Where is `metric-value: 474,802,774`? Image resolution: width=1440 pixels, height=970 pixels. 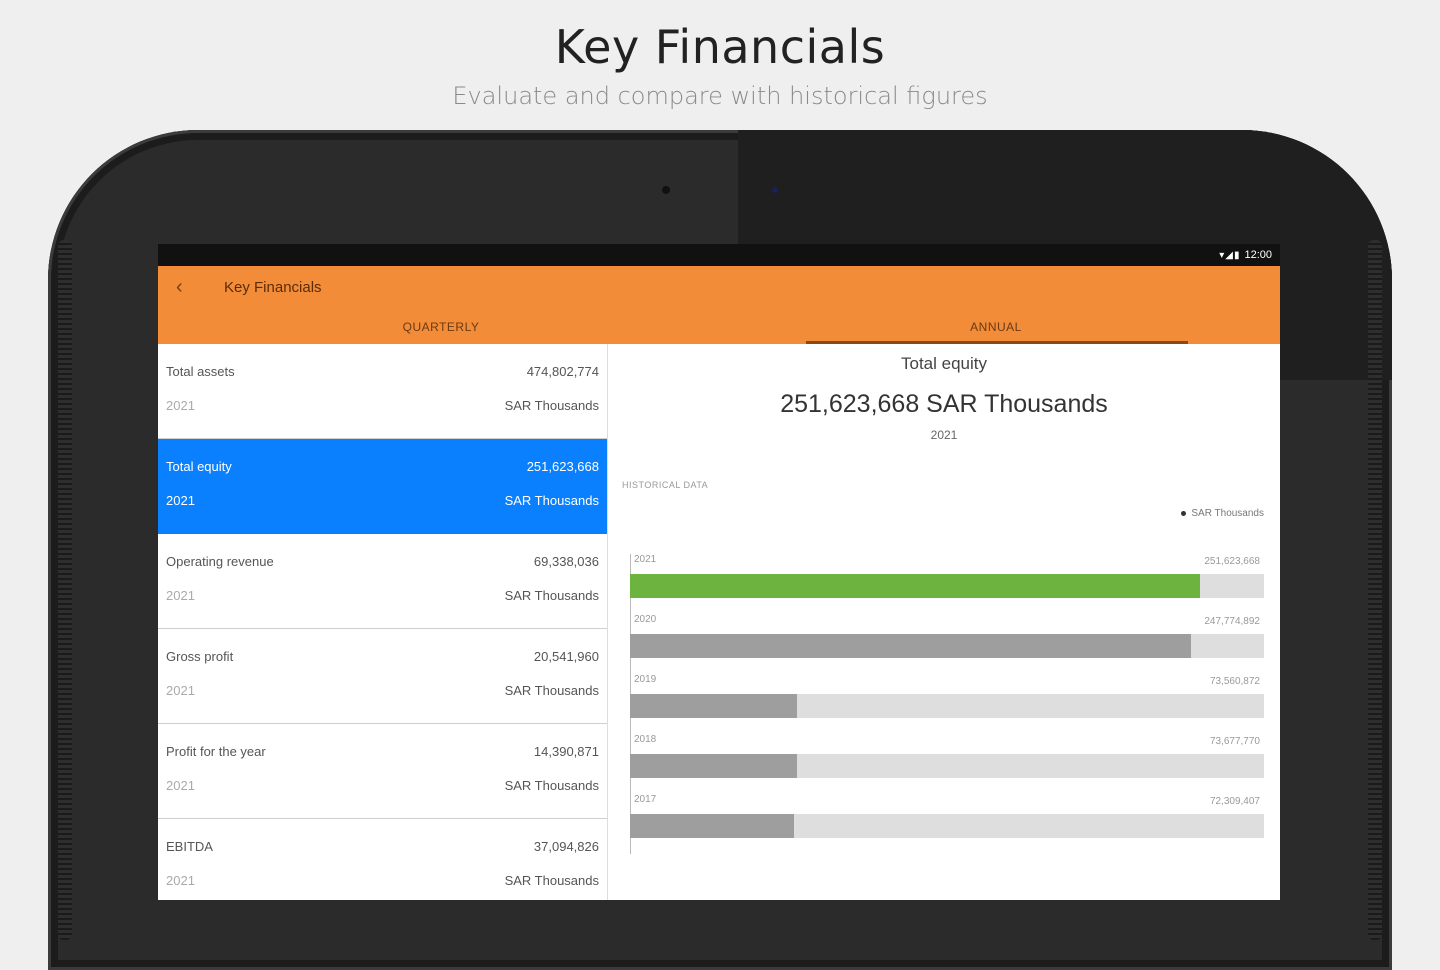
metric-value: 474,802,774 is located at coordinates (562, 371).